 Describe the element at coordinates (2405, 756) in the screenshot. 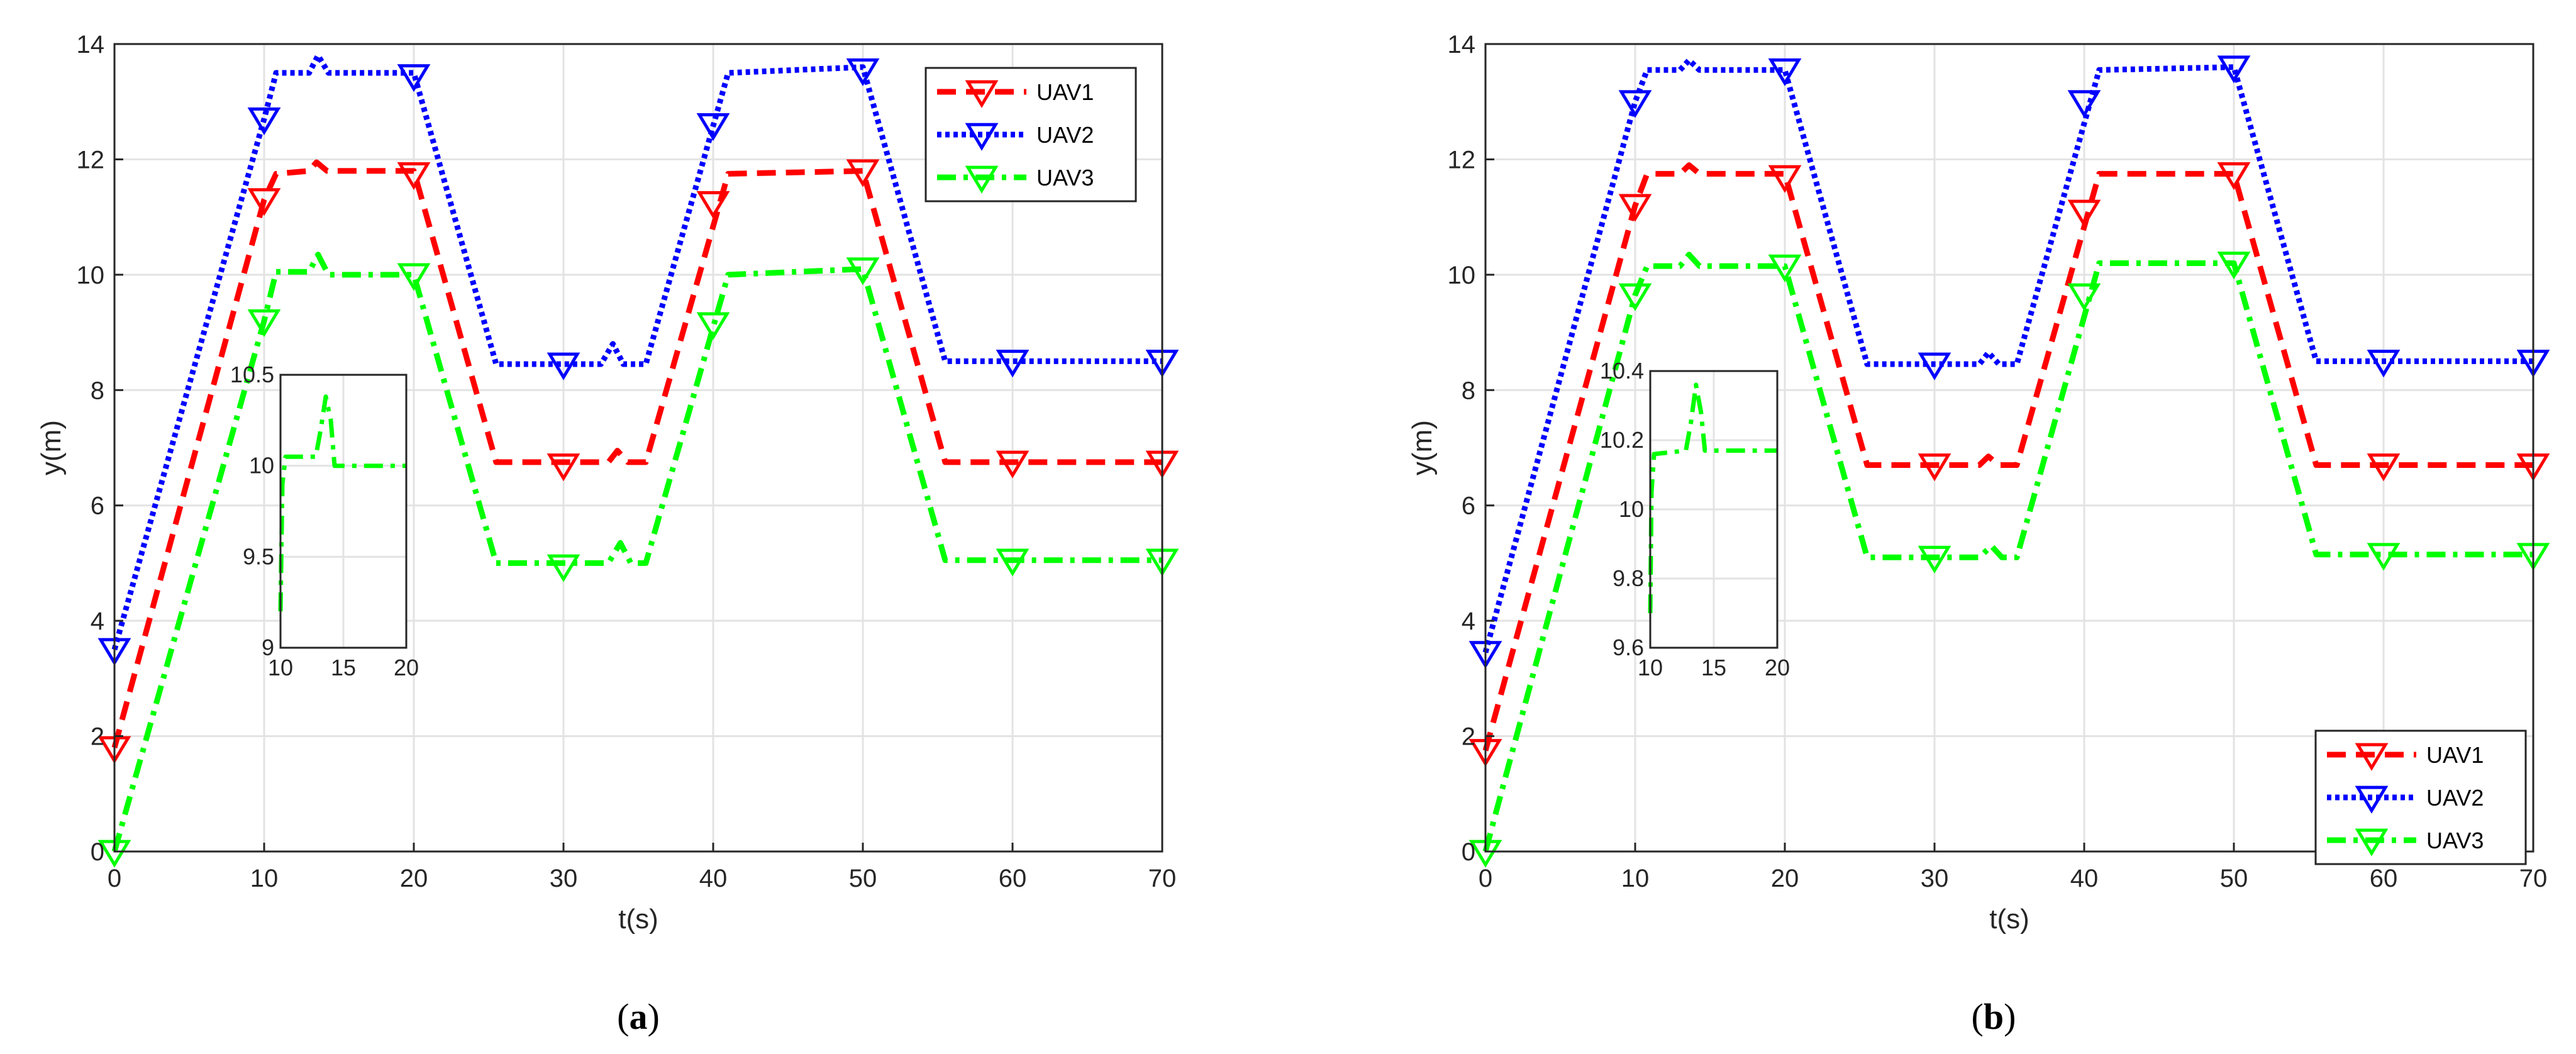

I see `legend-entry-uav1: UAV1` at that location.